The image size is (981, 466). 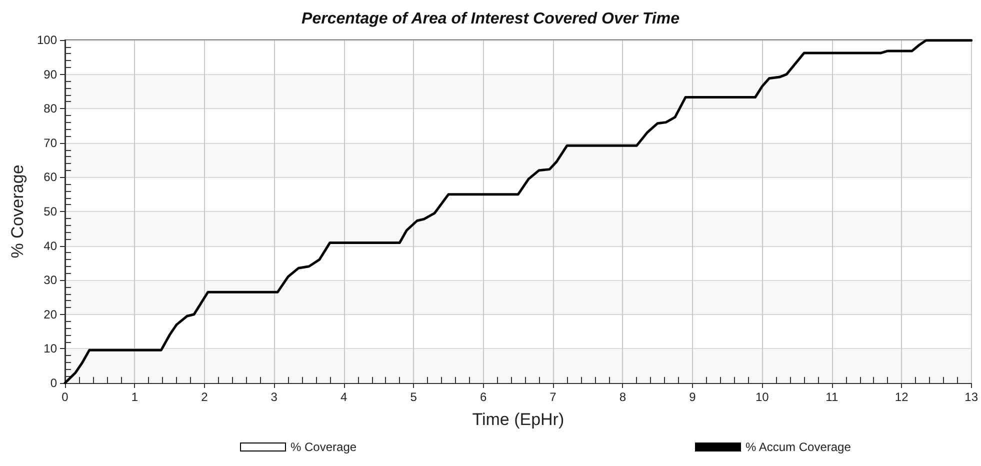 I want to click on x-tick-label: 1, so click(x=134, y=397).